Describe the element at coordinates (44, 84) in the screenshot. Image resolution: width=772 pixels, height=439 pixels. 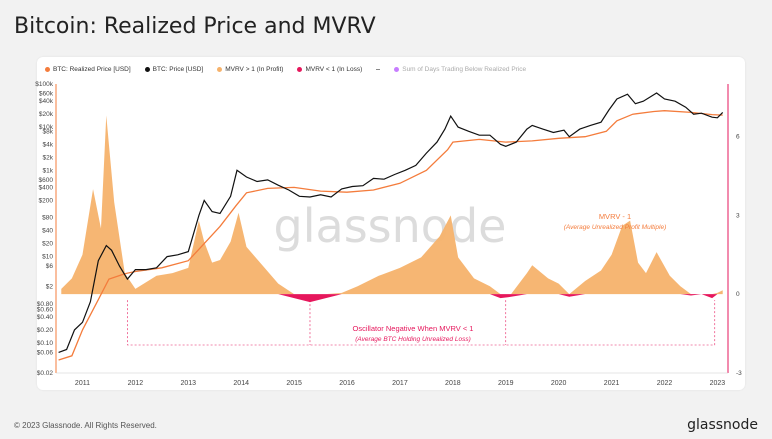
I see `y-left-tick-label: $100k` at that location.